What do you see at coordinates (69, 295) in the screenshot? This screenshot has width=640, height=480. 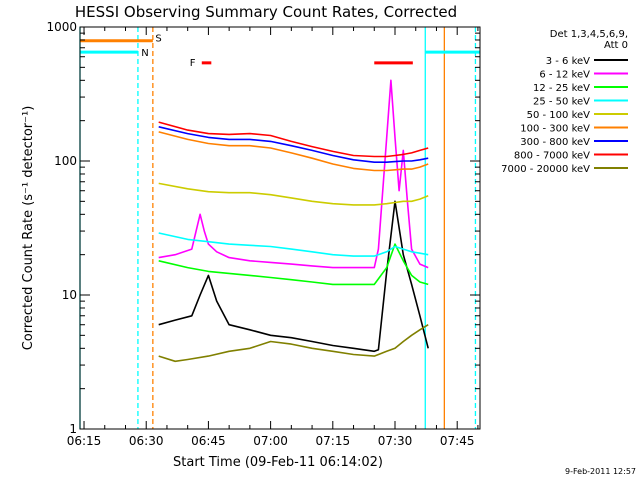 I see `y-tick-label-1: 10` at bounding box center [69, 295].